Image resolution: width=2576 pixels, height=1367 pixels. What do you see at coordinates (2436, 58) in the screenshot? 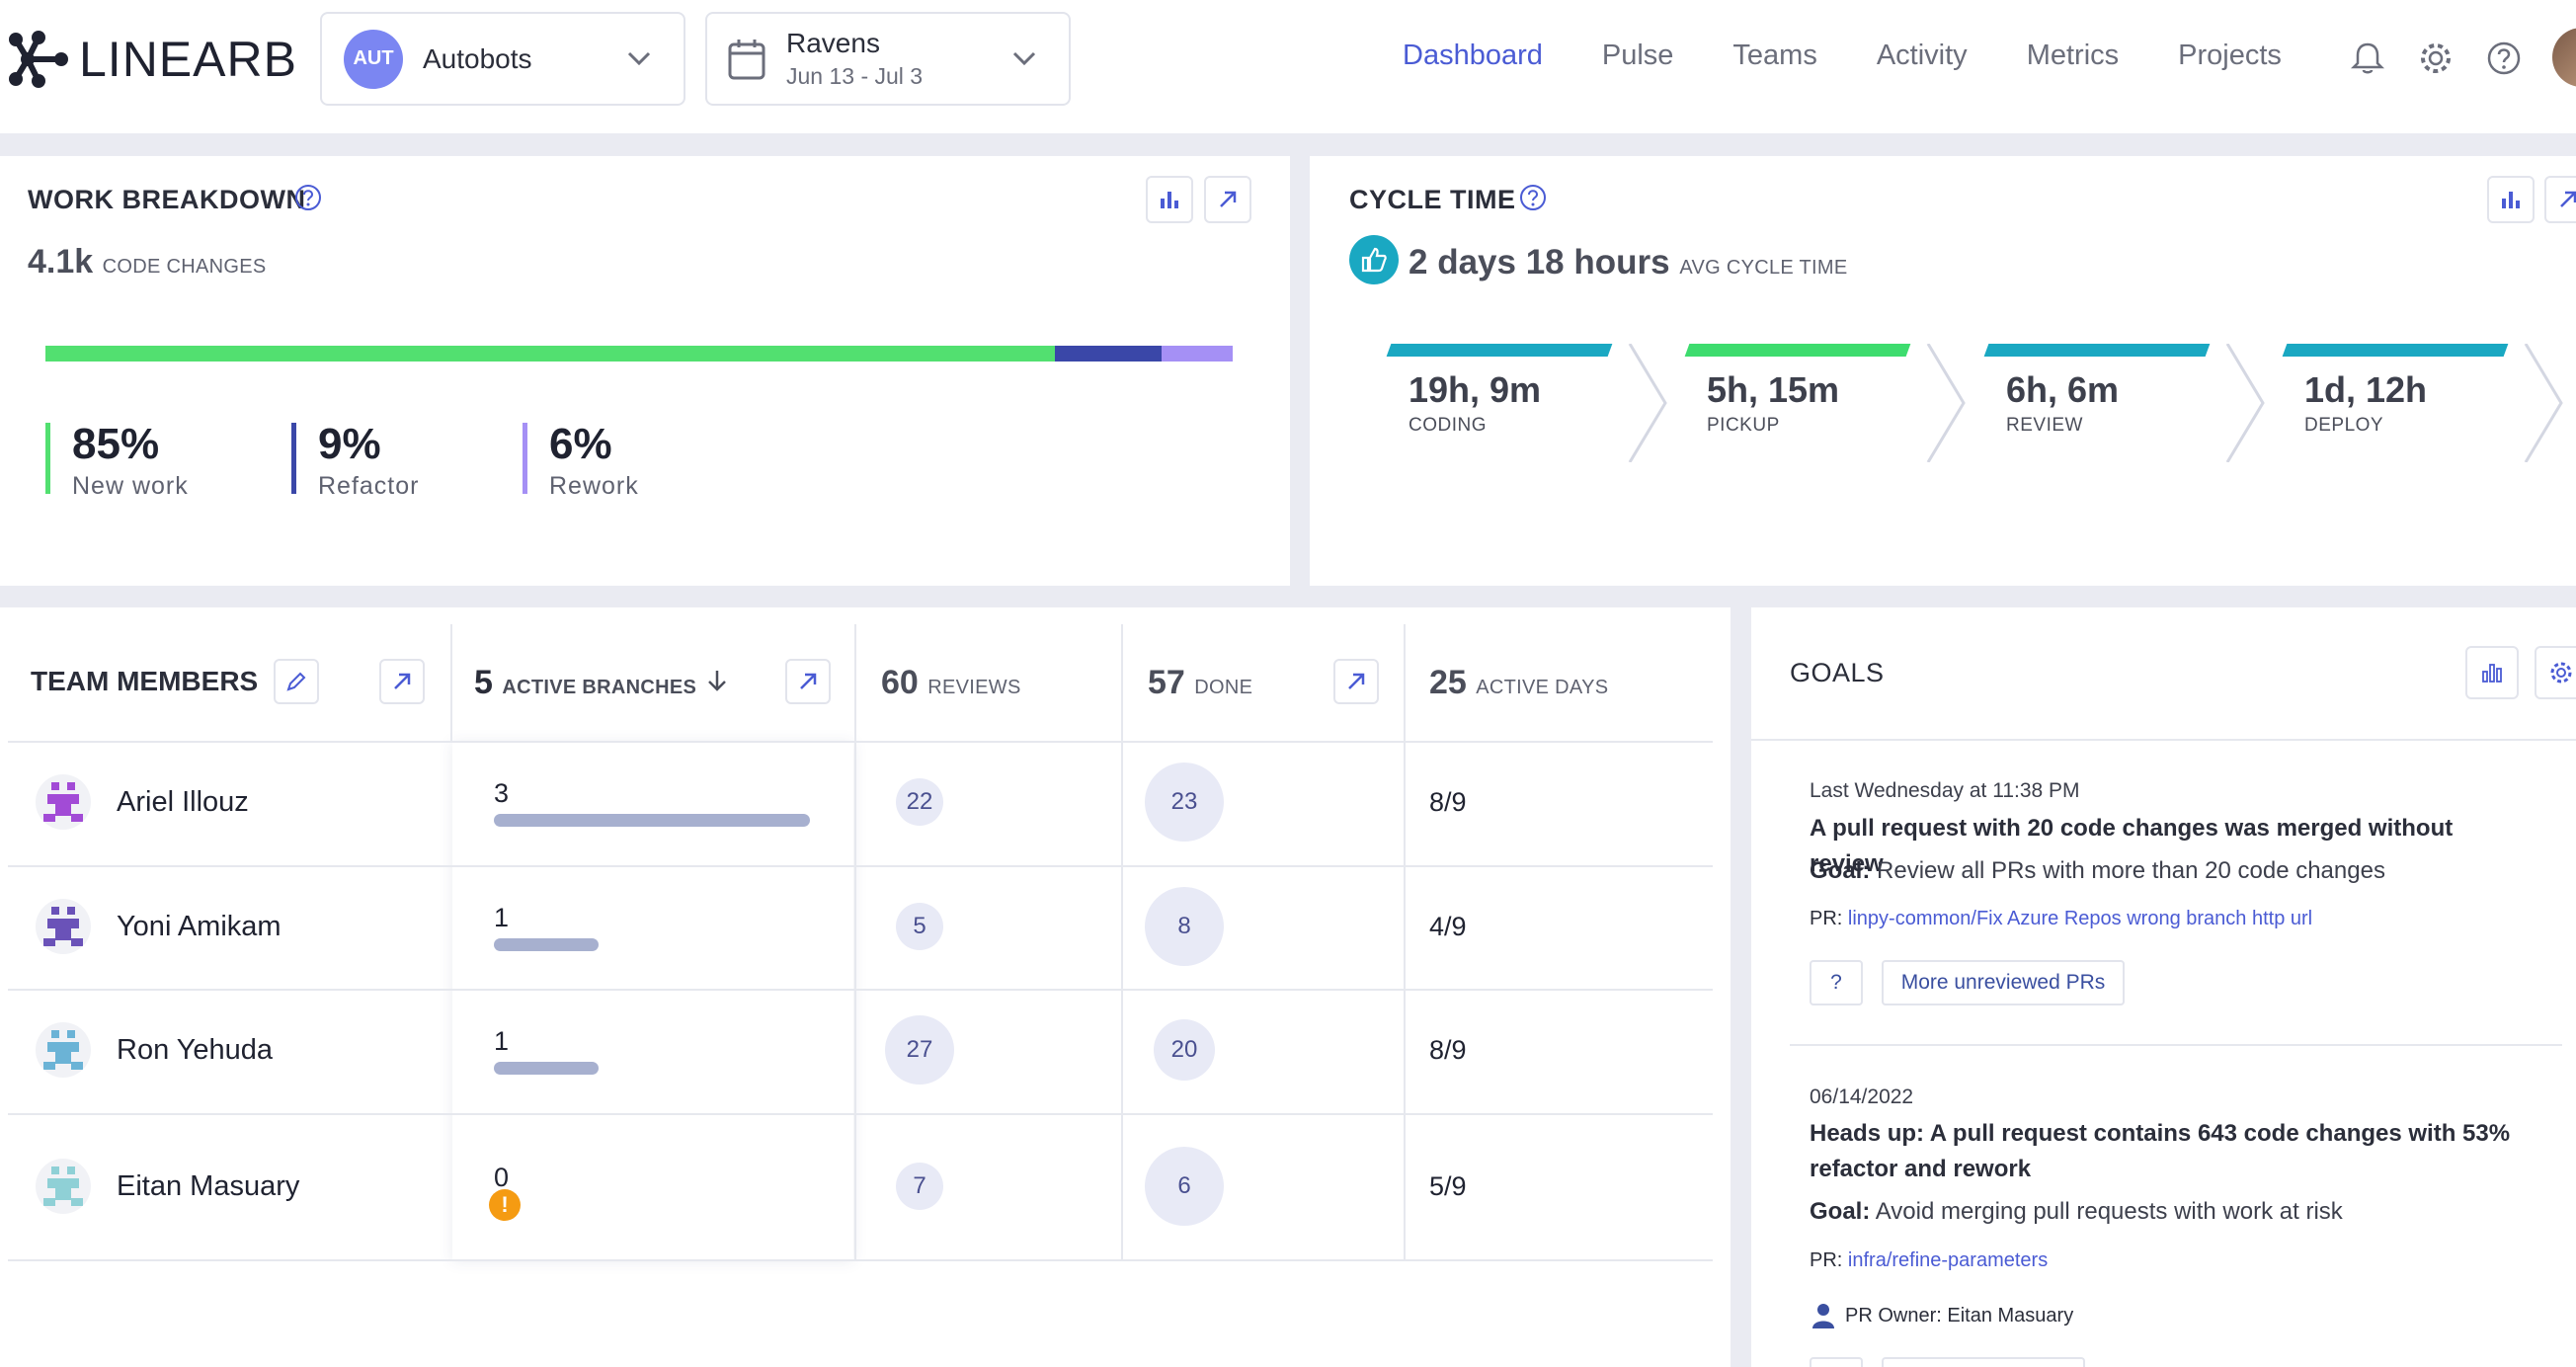
I see `gear-icon` at bounding box center [2436, 58].